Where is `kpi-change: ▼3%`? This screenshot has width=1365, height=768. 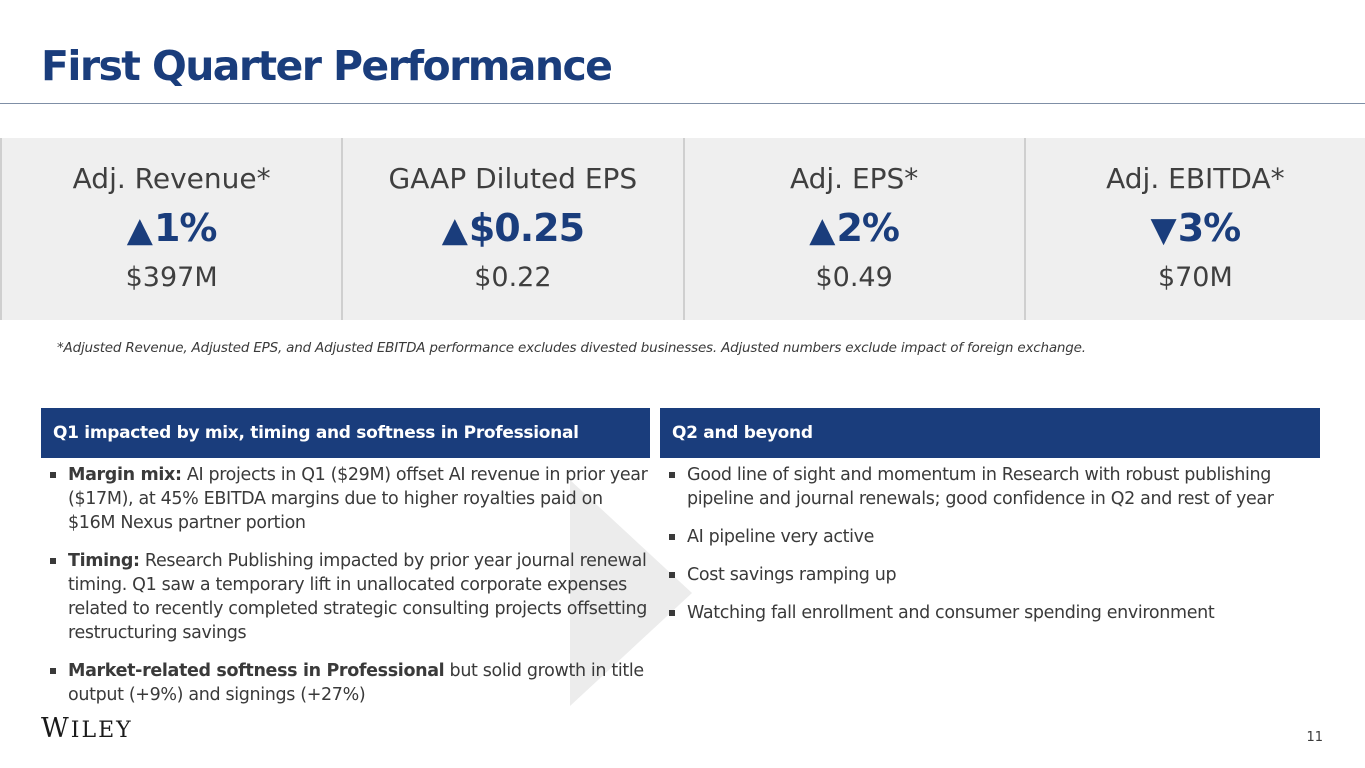
kpi-change: ▼3% is located at coordinates (1195, 229).